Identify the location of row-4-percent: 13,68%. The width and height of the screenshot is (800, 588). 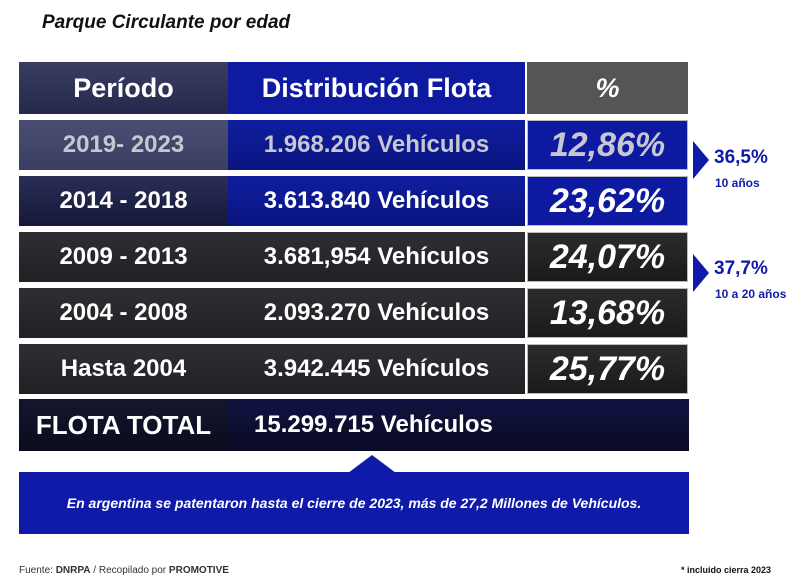
(607, 313).